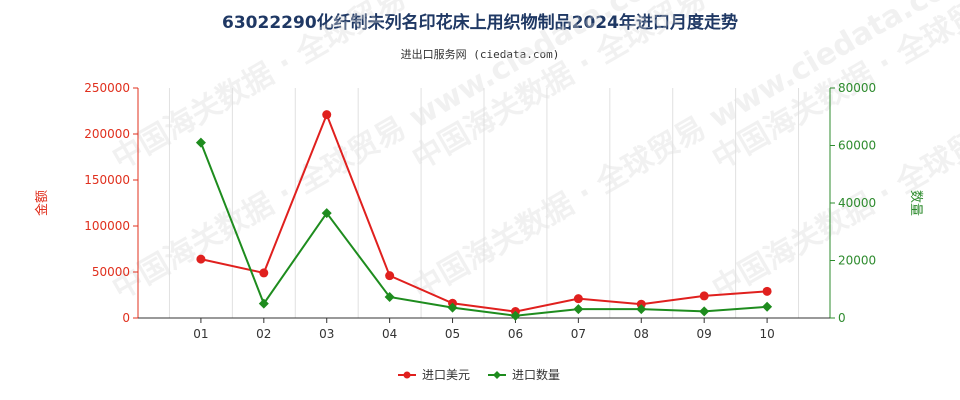 This screenshot has height=400, width=960. What do you see at coordinates (578, 334) in the screenshot?
I see `x-tick-label: 07` at bounding box center [578, 334].